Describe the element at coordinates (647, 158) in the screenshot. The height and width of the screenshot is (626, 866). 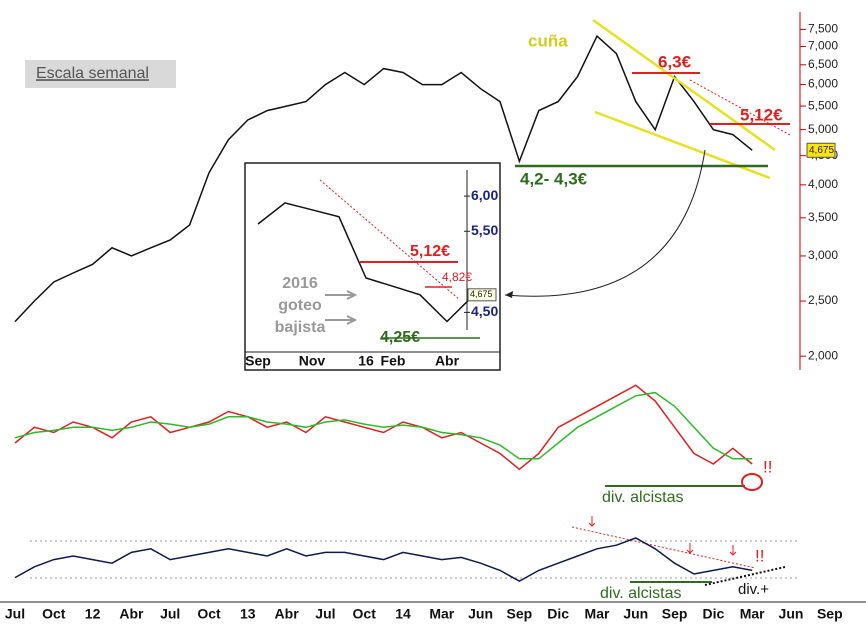
I see `wedge-lines` at that location.